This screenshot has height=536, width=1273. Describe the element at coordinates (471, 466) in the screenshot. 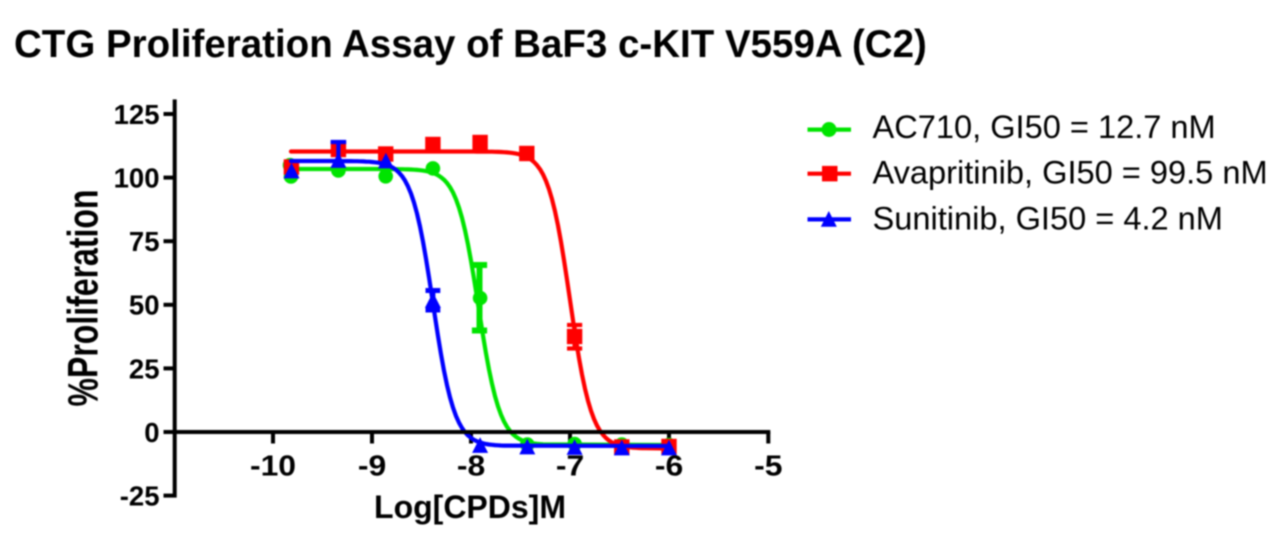

I see `svg-text: -8` at that location.